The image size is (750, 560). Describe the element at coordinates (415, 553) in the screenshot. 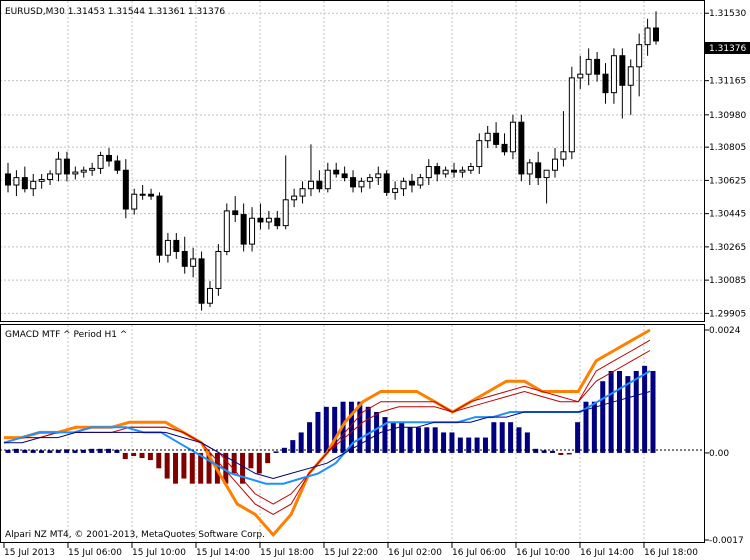

I see `time-label: 16 Jul 02:00` at that location.